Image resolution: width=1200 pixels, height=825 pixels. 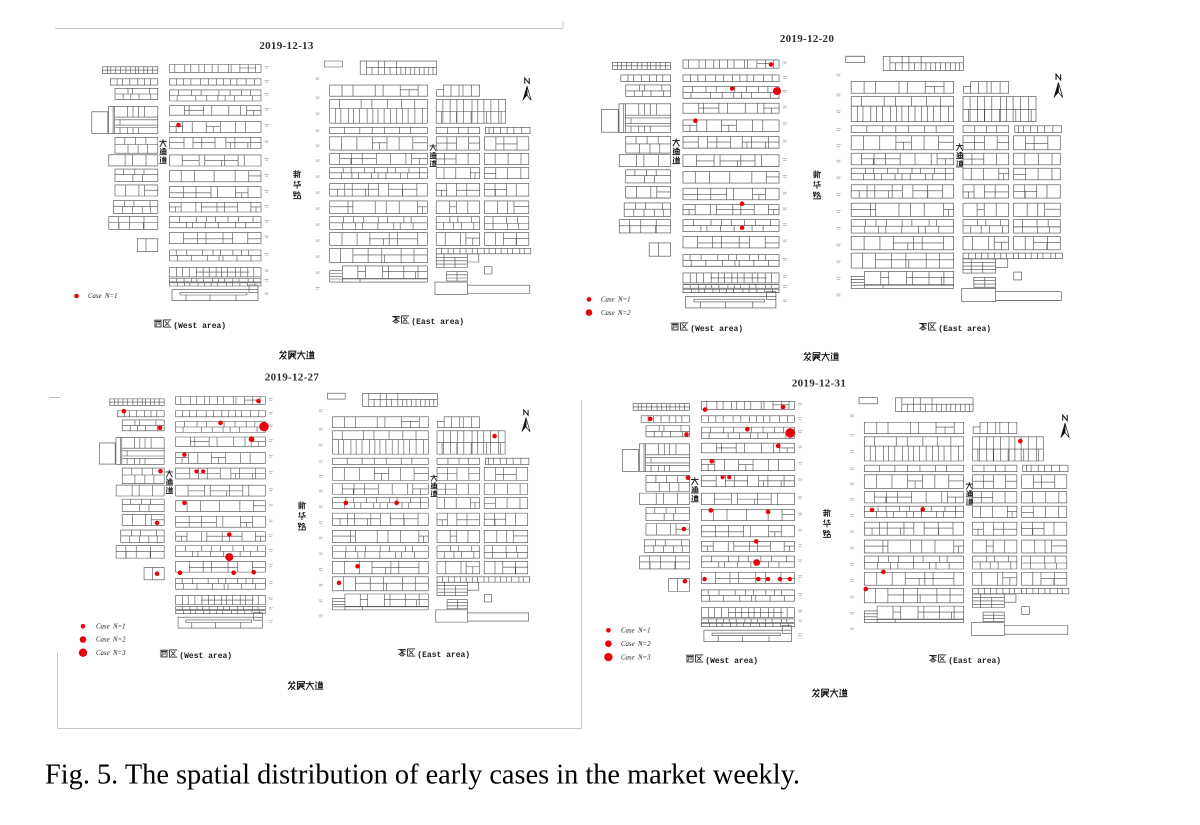 I want to click on svg-text: 2019-12-20, so click(x=807, y=39).